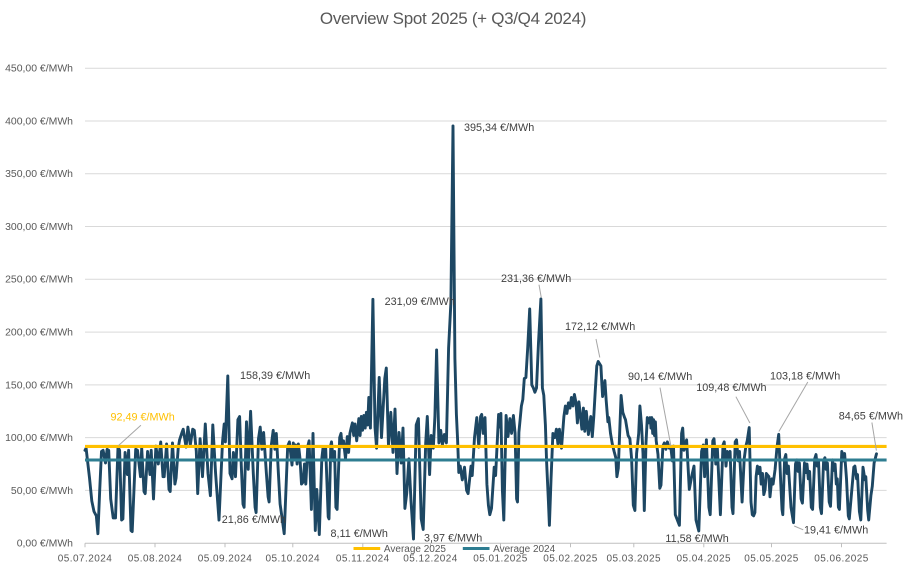 This screenshot has height=569, width=906. Describe the element at coordinates (453, 539) in the screenshot. I see `svg-text: 3,97 €/MWh` at that location.